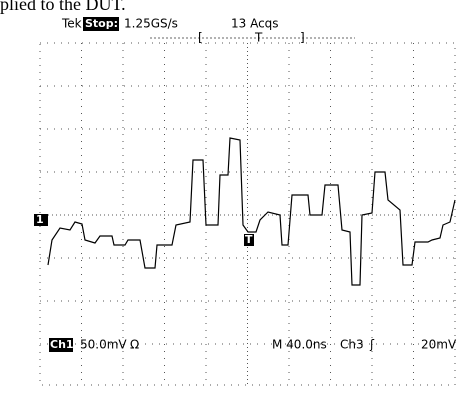 The width and height of the screenshot is (474, 401). I want to click on channel: Ch1, so click(62, 344).